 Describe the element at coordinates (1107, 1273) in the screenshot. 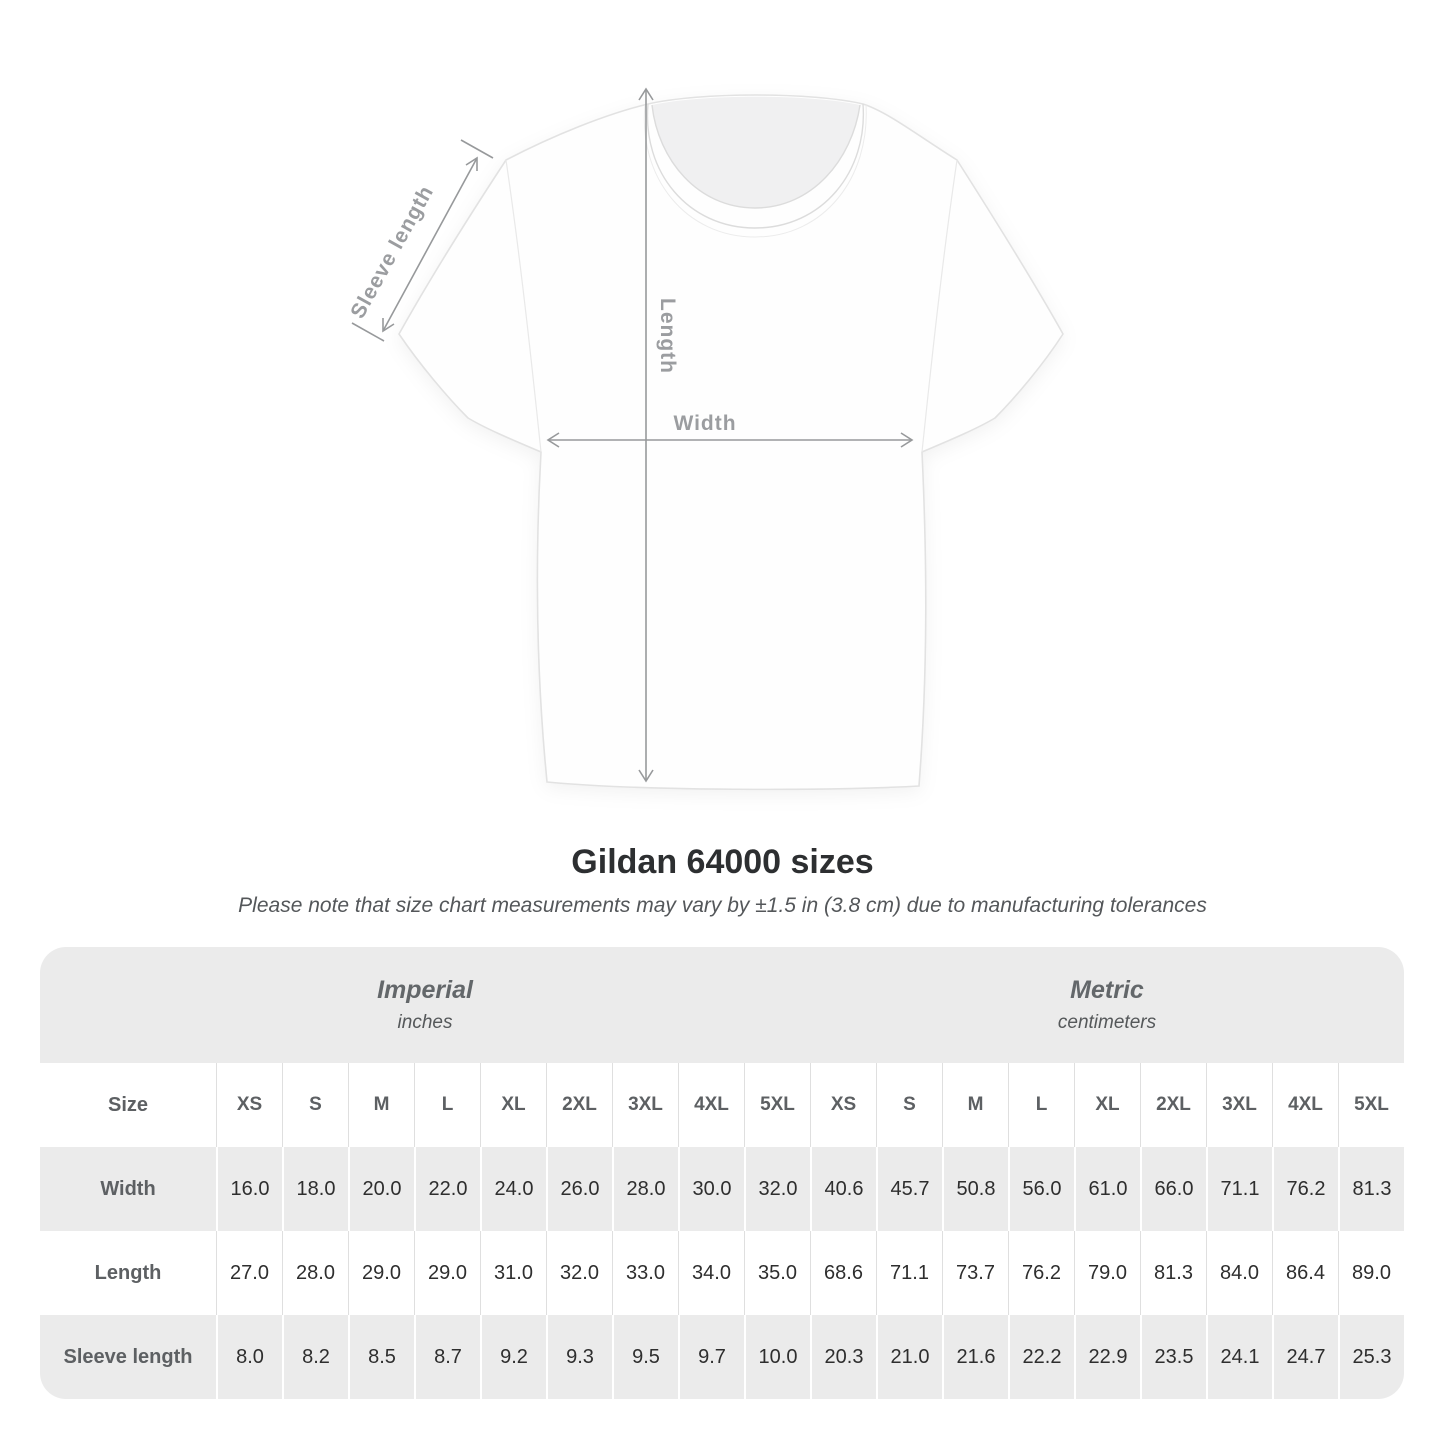

I see `value-cell: 79.0` at that location.